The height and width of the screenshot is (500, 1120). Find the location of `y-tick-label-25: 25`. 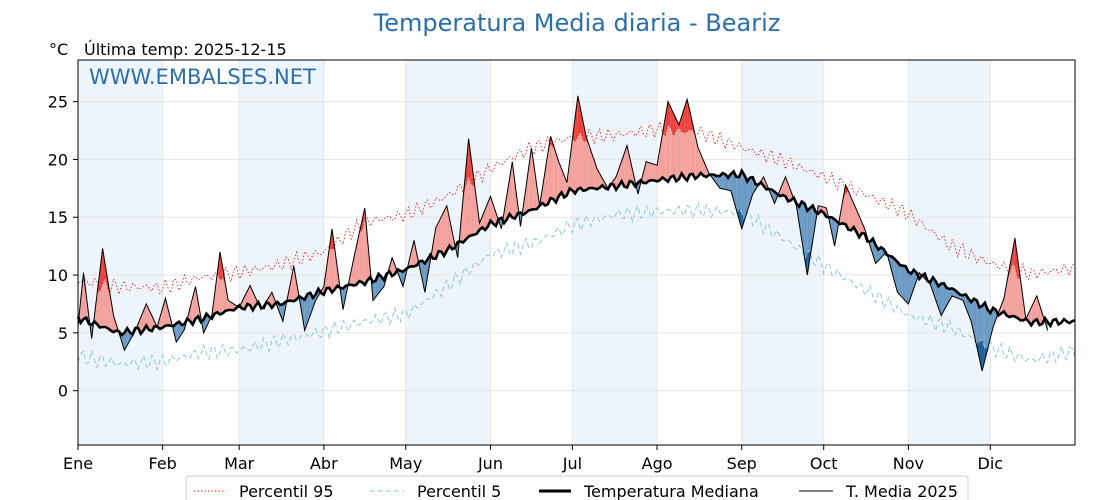

y-tick-label-25: 25 is located at coordinates (58, 102).